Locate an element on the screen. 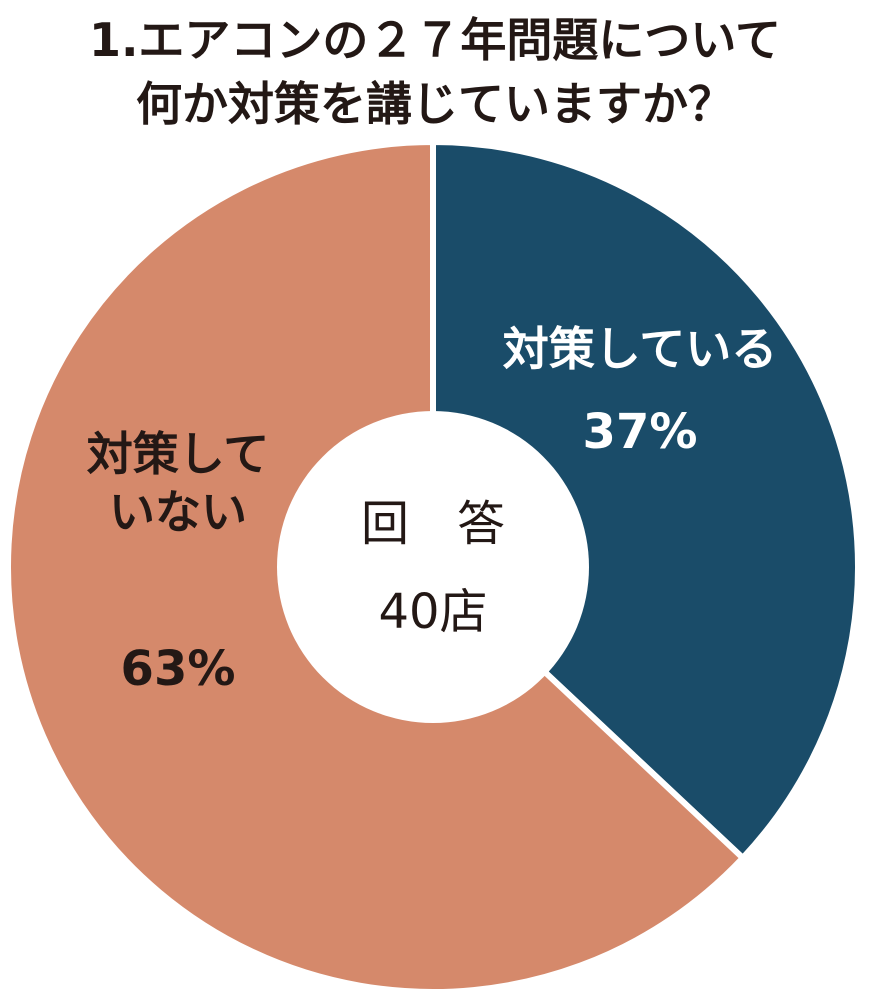 The width and height of the screenshot is (870, 1000). chart-title-line-1: 1.エアコンの２７年問題について is located at coordinates (435, 40).